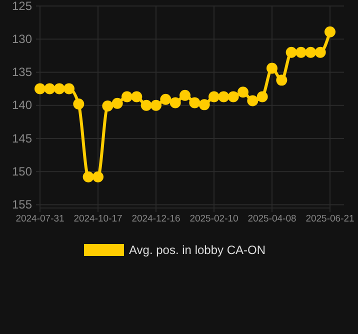 Image resolution: width=358 pixels, height=334 pixels. Describe the element at coordinates (22, 72) in the screenshot. I see `y-tick-label: 135` at that location.